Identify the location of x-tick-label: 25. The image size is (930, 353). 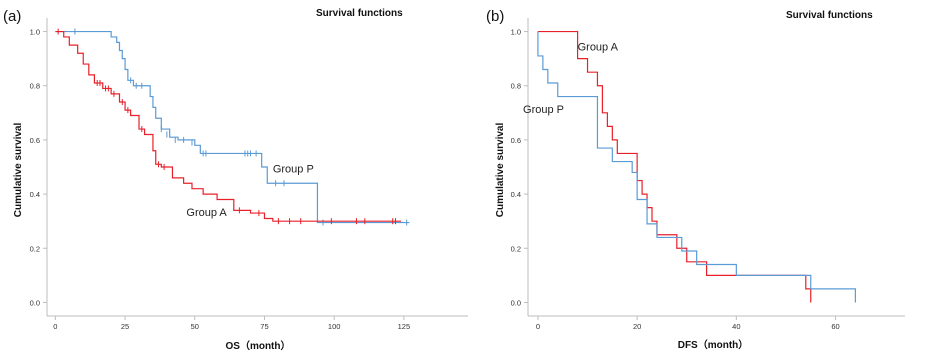
(125, 326).